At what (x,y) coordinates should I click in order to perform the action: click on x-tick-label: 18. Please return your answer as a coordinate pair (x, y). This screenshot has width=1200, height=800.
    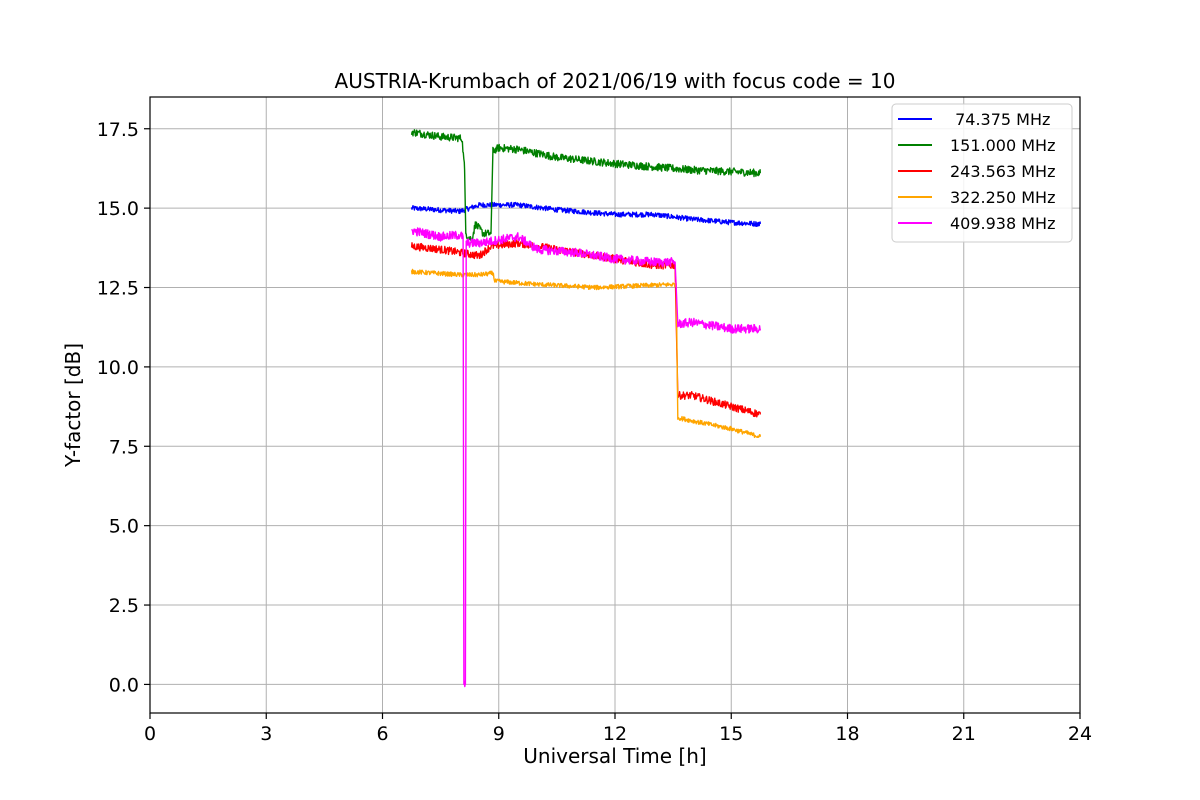
    Looking at the image, I should click on (847, 734).